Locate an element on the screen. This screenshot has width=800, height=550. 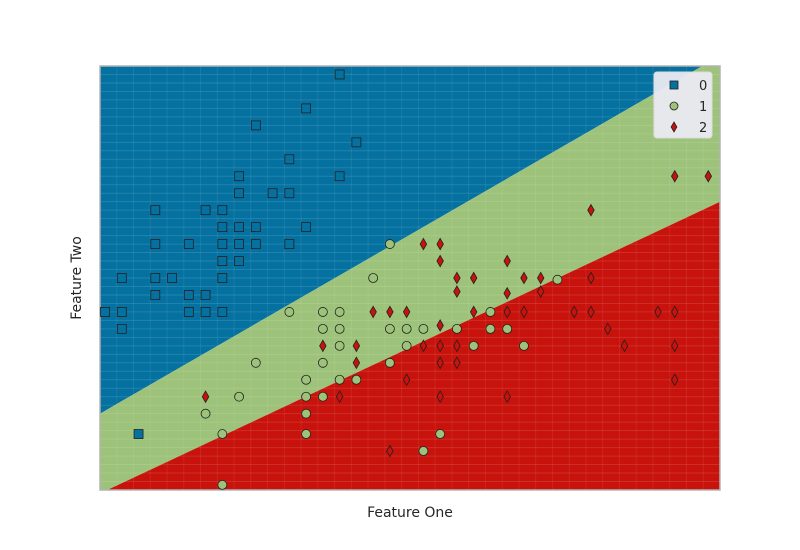
legend: 0 1 2 is located at coordinates (683, 105).